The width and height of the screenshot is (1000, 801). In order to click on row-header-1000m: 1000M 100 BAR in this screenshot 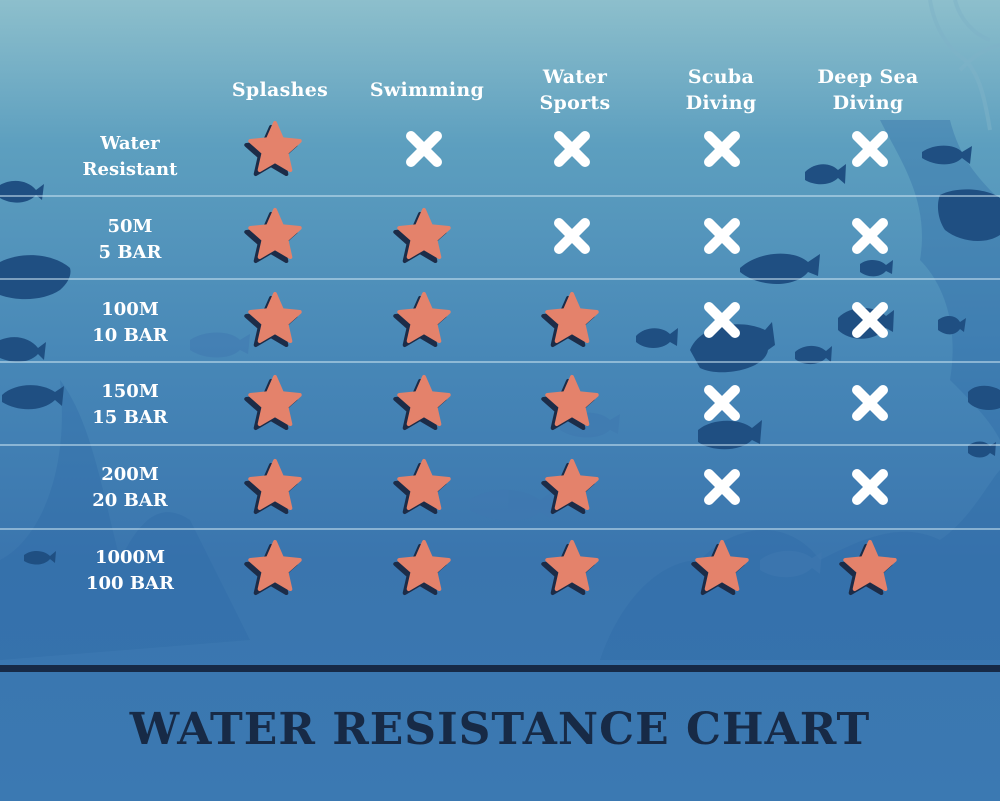, I will do `click(130, 570)`.